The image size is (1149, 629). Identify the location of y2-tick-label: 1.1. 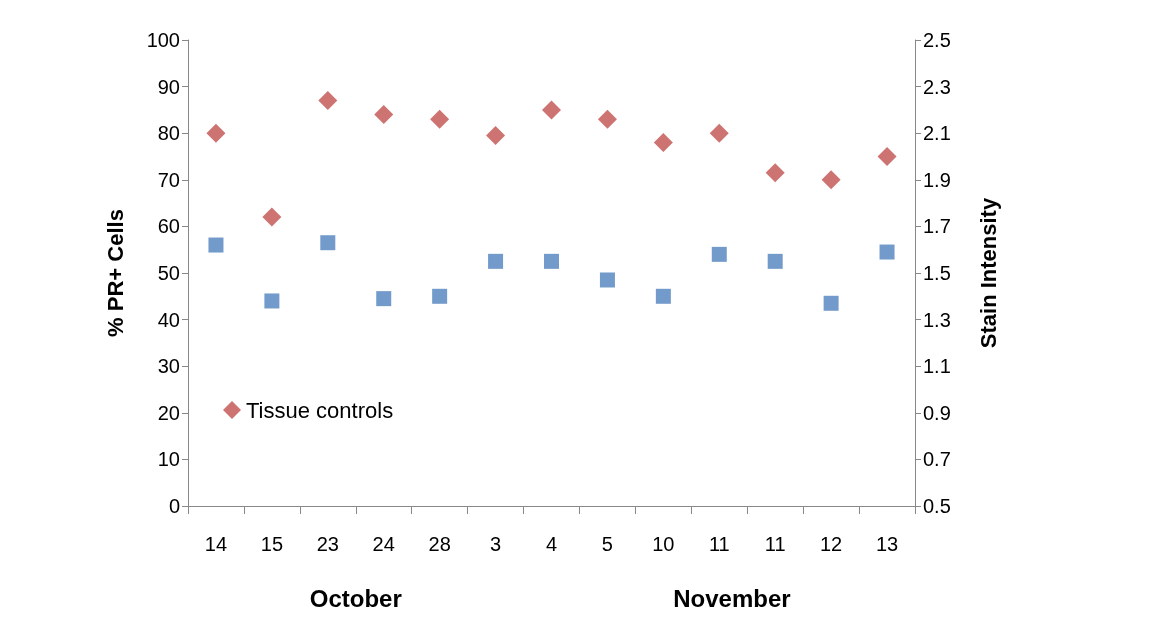
(937, 366).